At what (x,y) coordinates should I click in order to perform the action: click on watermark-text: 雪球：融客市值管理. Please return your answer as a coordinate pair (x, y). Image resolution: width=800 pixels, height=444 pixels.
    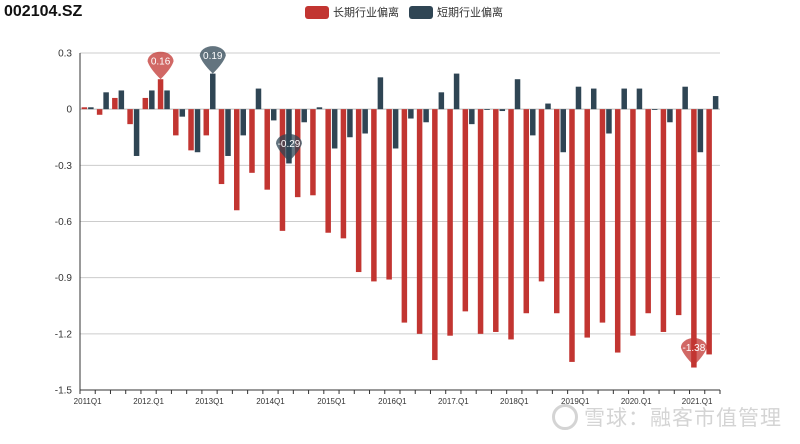
    Looking at the image, I should click on (683, 418).